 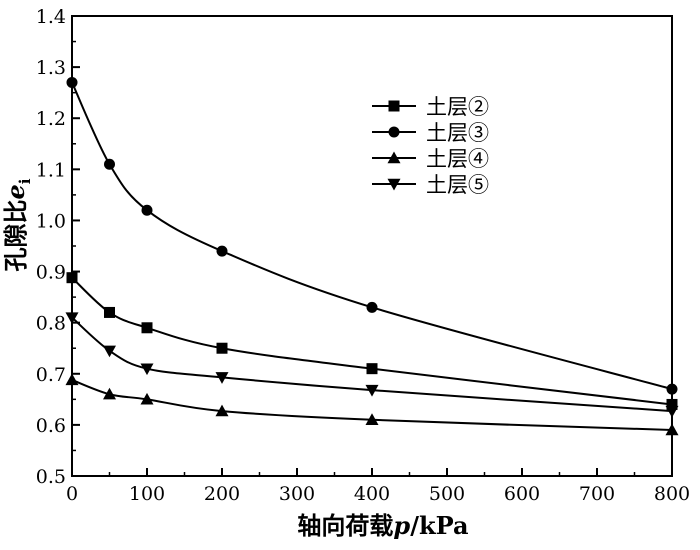 I want to click on x-tick-label: 700, so click(x=597, y=494).